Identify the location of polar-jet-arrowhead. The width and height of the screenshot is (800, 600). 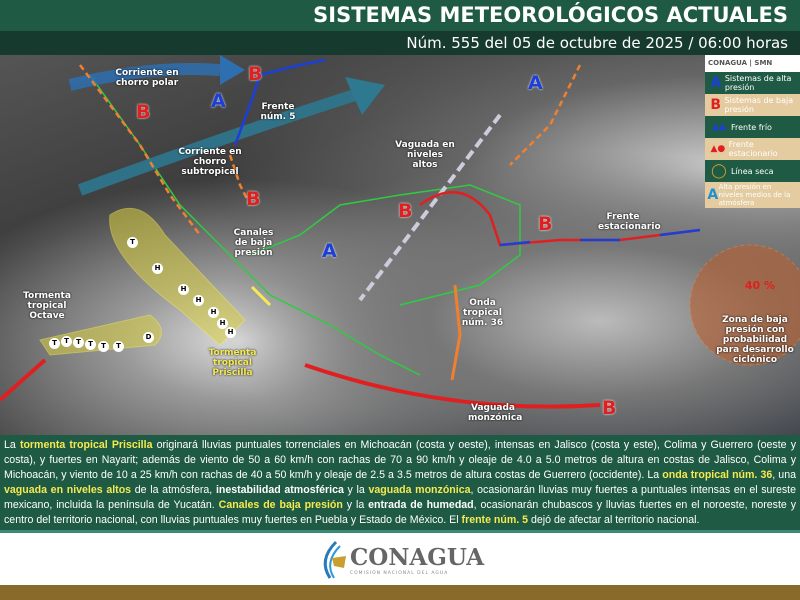
(232, 70).